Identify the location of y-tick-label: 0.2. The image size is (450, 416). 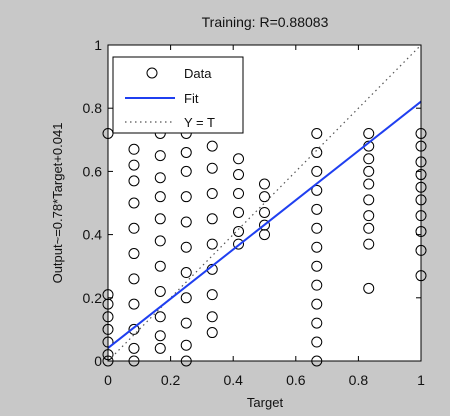
(93, 298).